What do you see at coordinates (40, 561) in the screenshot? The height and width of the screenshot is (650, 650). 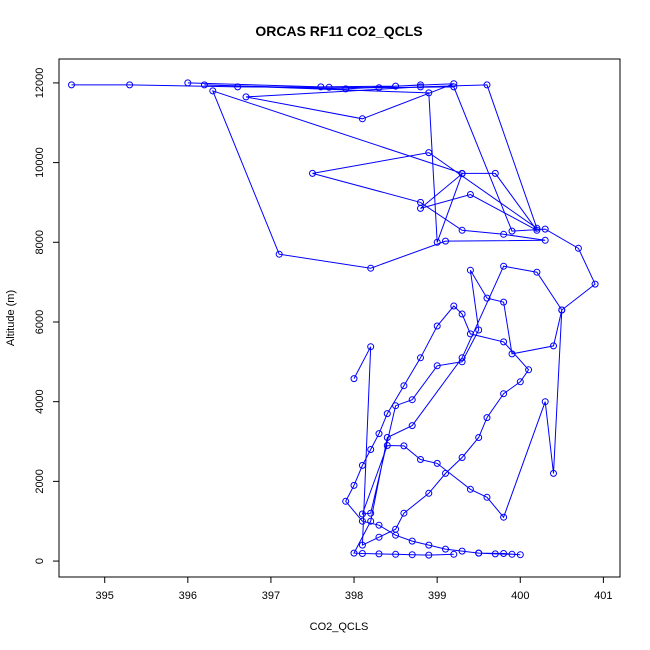 I see `y-tick-label: 0` at bounding box center [40, 561].